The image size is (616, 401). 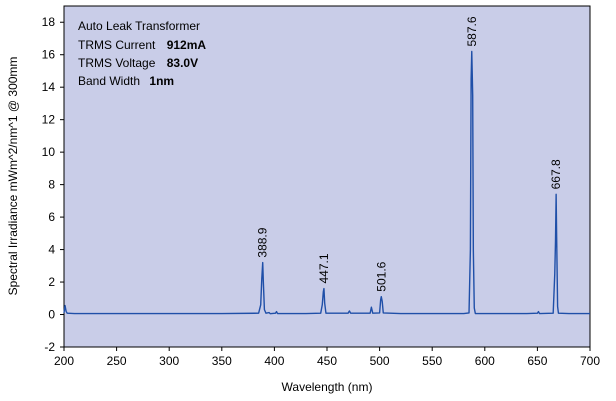 What do you see at coordinates (51, 315) in the screenshot?
I see `y-tick-label: 0` at bounding box center [51, 315].